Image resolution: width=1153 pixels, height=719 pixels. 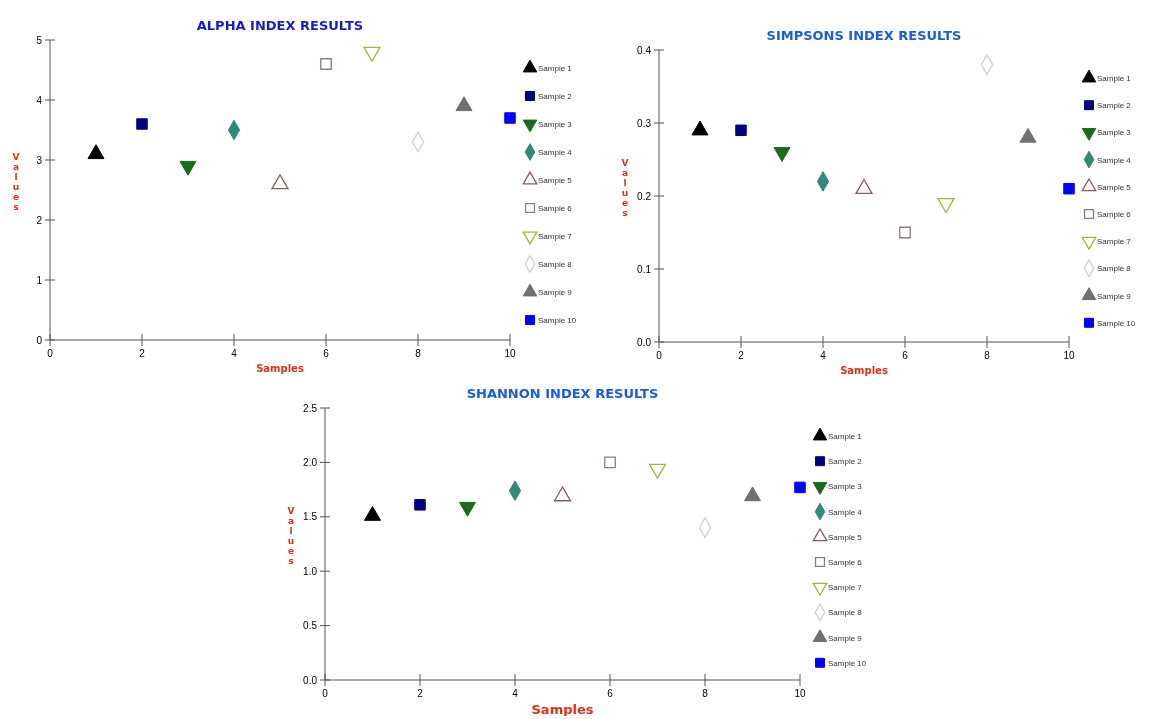 What do you see at coordinates (280, 25) in the screenshot?
I see `chart-title: ALPHA INDEX RESULTS` at bounding box center [280, 25].